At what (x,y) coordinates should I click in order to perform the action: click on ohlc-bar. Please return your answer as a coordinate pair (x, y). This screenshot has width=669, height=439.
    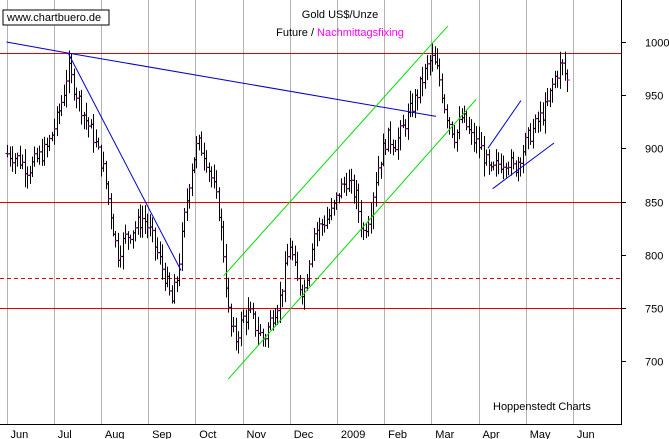
    Looking at the image, I should click on (567, 80).